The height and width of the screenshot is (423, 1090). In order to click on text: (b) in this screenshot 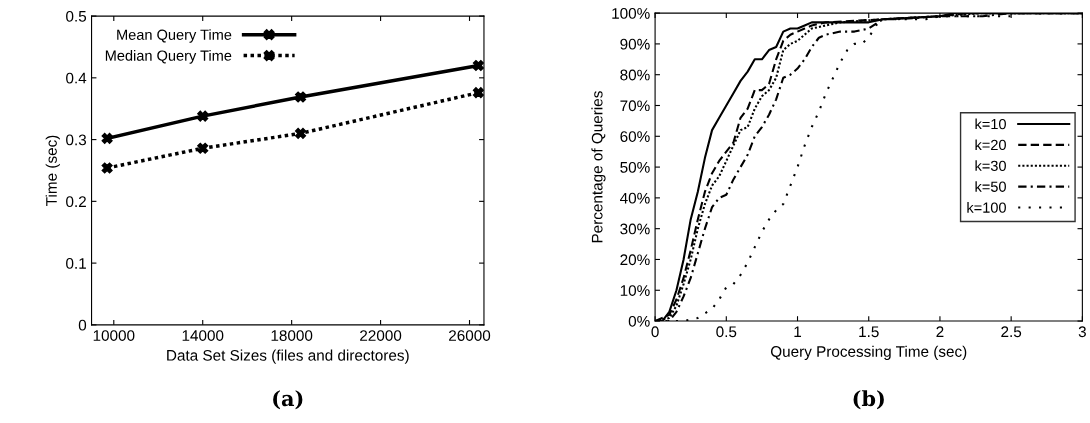, I will do `click(868, 400)`.